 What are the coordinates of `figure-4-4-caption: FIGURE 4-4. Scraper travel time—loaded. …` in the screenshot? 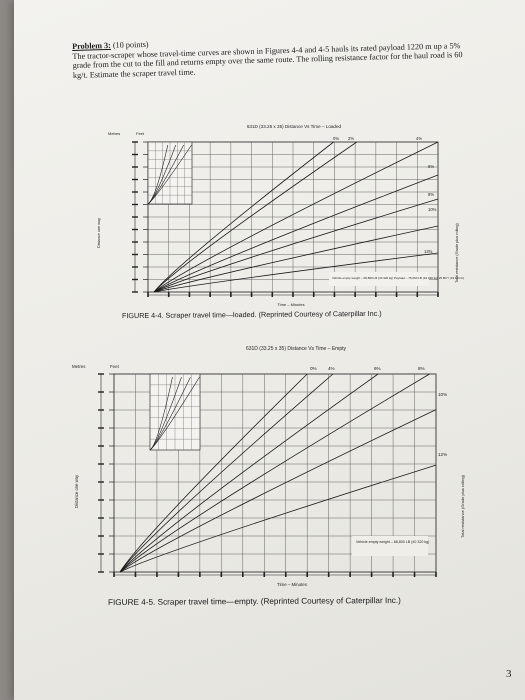 It's located at (251, 314).